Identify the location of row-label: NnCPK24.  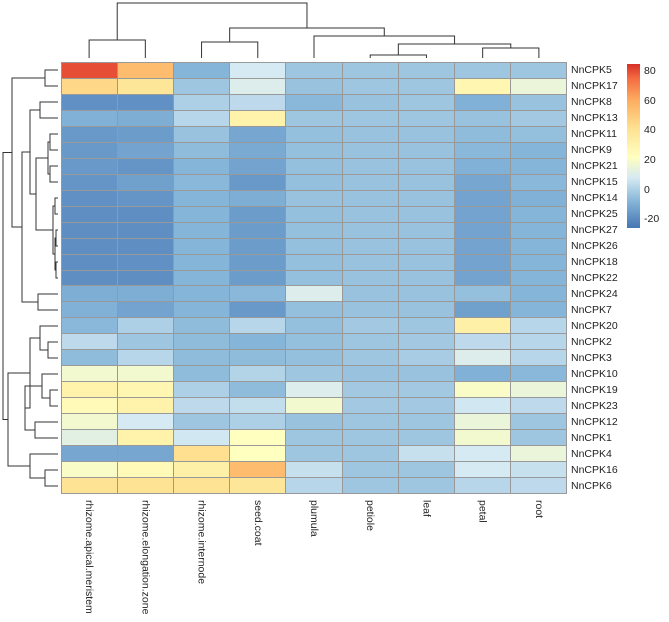
(594, 294).